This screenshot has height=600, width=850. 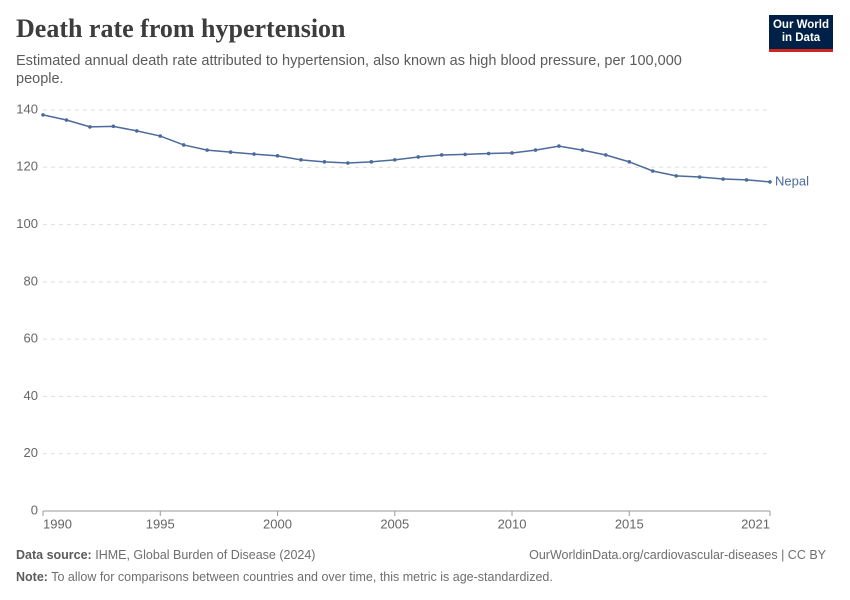 What do you see at coordinates (512, 523) in the screenshot?
I see `x-tick-label: 2010` at bounding box center [512, 523].